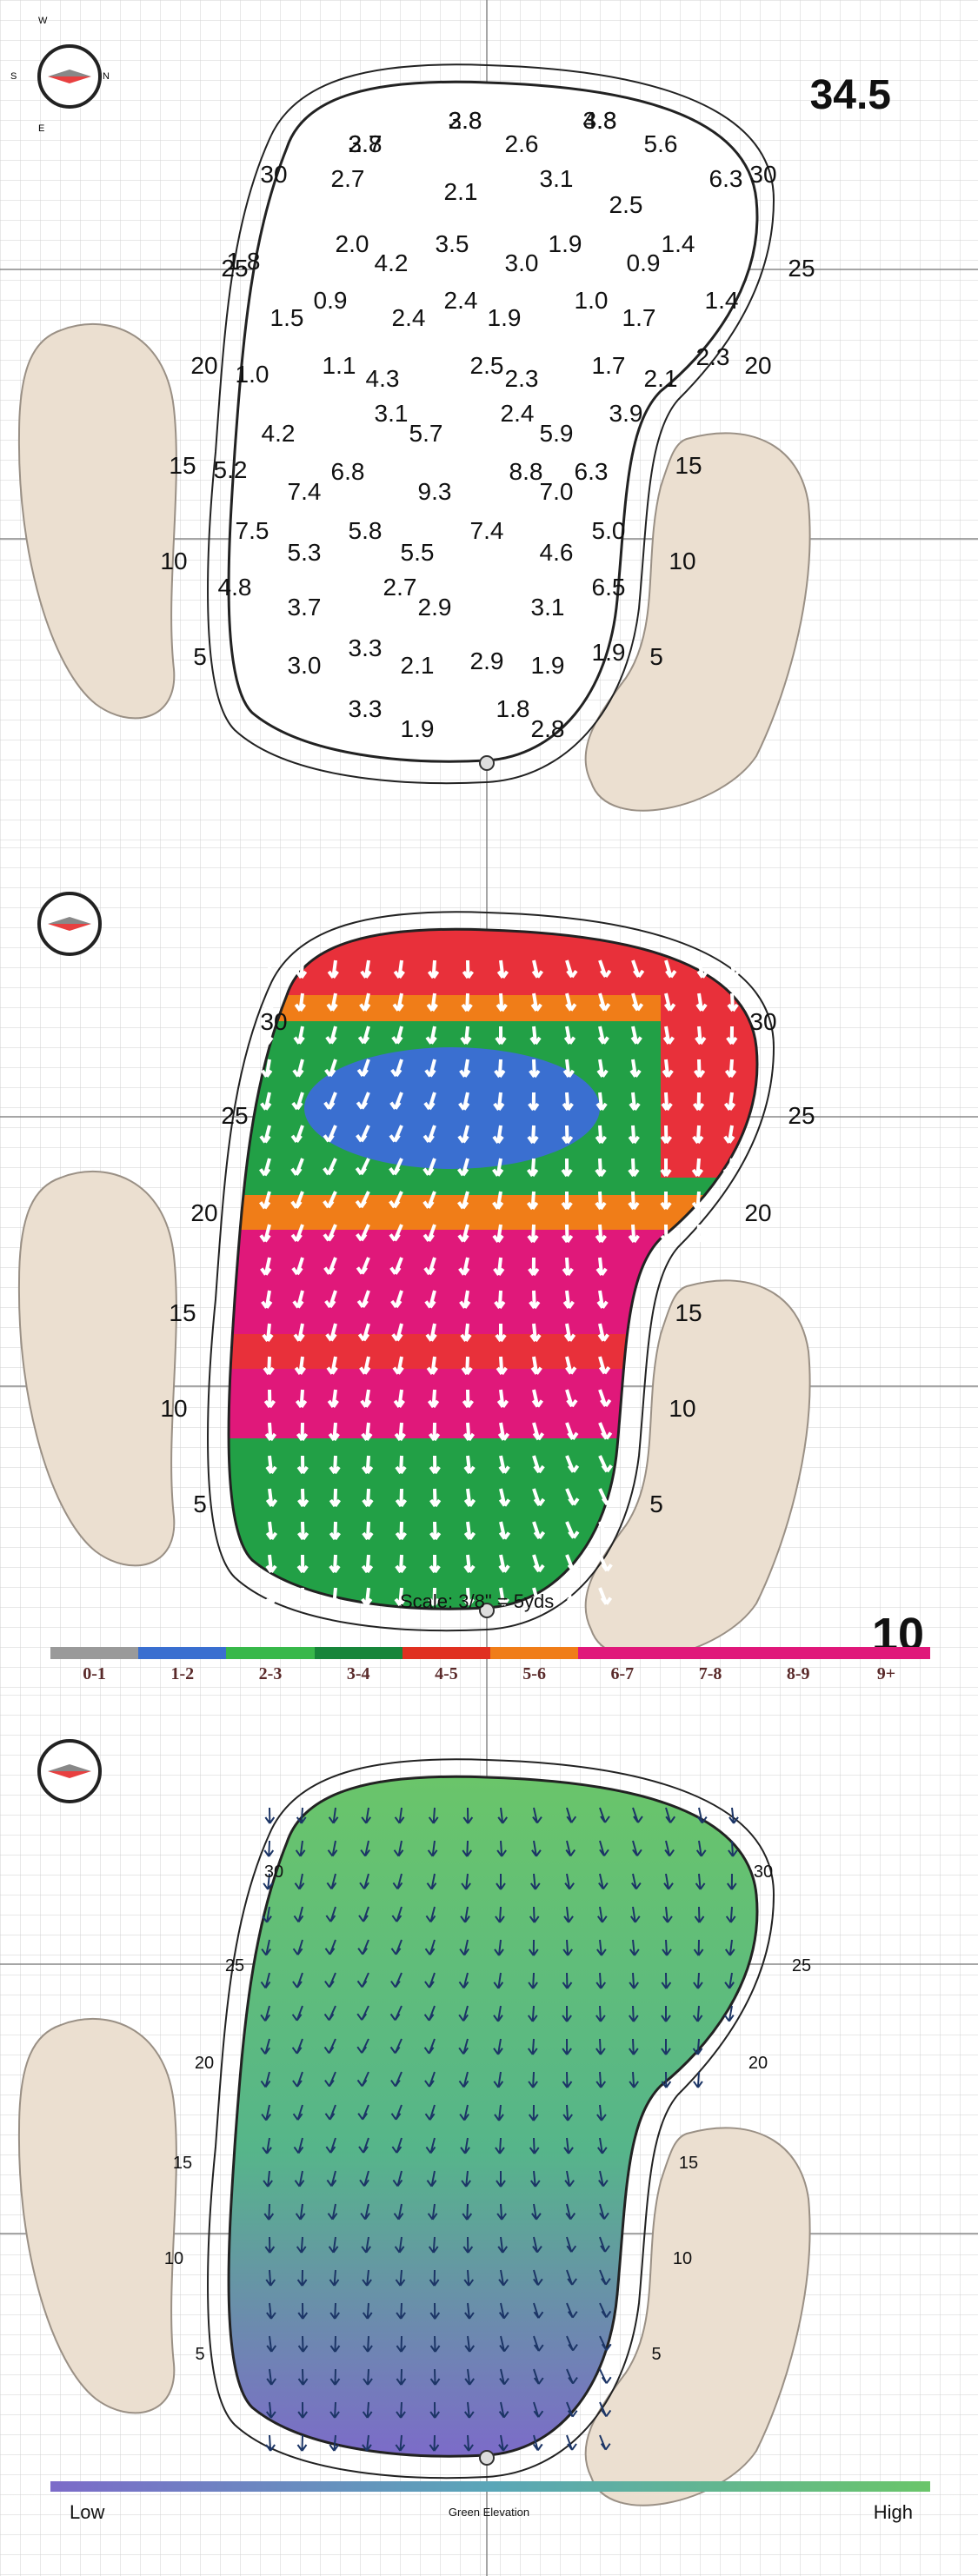 This screenshot has width=978, height=2576. I want to click on slope-value: 1.7, so click(609, 365).